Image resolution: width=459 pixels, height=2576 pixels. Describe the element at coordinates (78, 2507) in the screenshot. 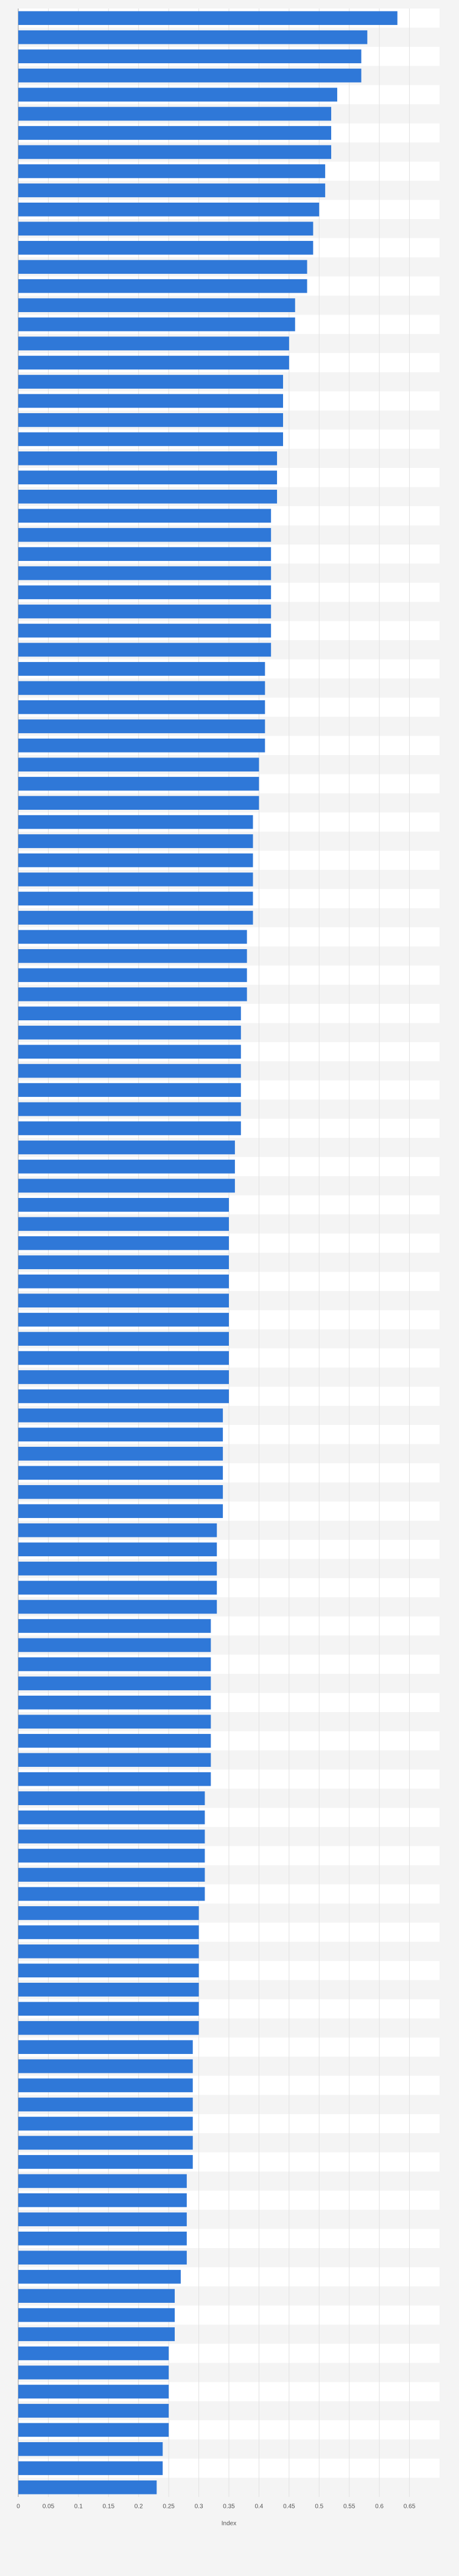

I see `x-tick-label: 0.1` at that location.